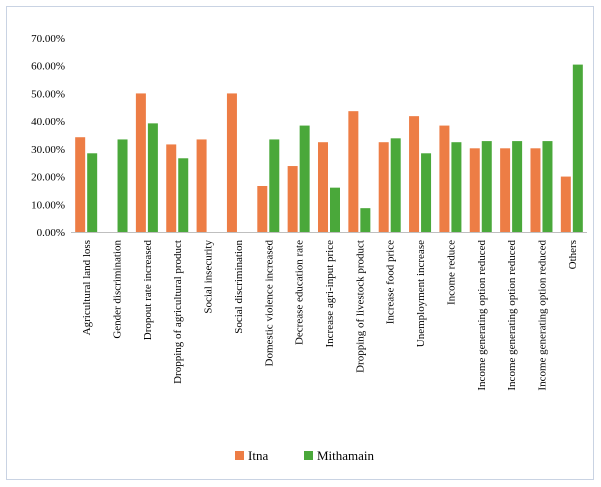 The width and height of the screenshot is (601, 487). Describe the element at coordinates (48, 39) in the screenshot. I see `y-tick-label: 70.00%` at that location.